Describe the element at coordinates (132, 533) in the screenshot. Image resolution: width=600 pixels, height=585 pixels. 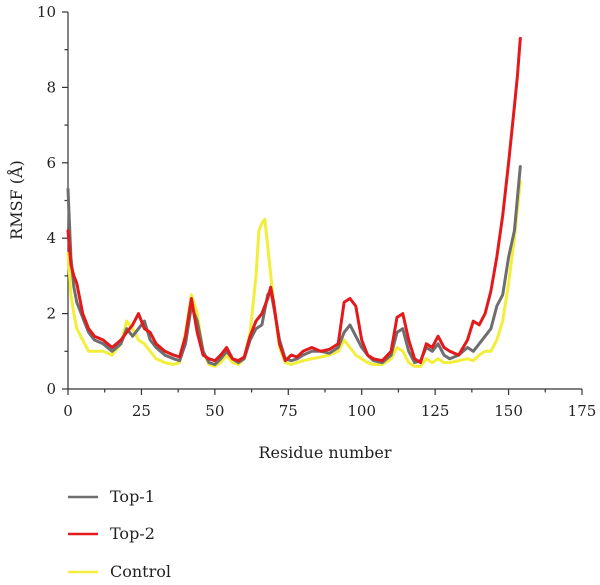
I see `legend-label-top-2: Top-2` at that location.